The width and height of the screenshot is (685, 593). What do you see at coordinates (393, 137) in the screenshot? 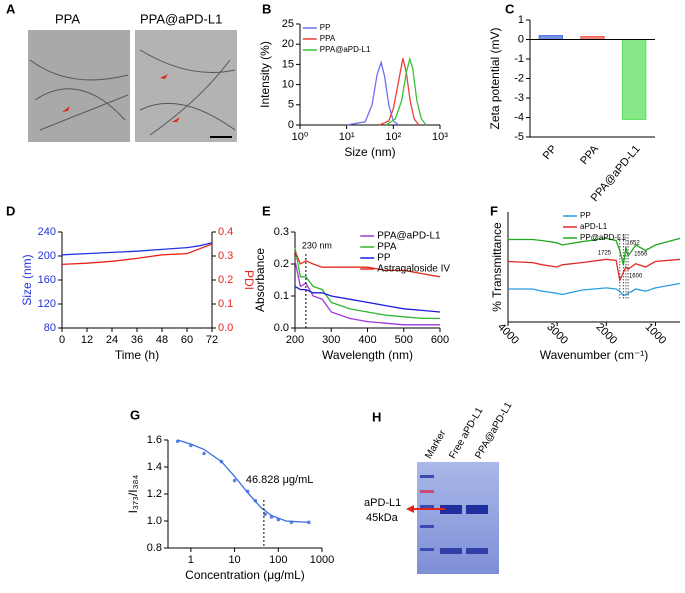
I see `x-tick-label: 10²` at bounding box center [393, 137].